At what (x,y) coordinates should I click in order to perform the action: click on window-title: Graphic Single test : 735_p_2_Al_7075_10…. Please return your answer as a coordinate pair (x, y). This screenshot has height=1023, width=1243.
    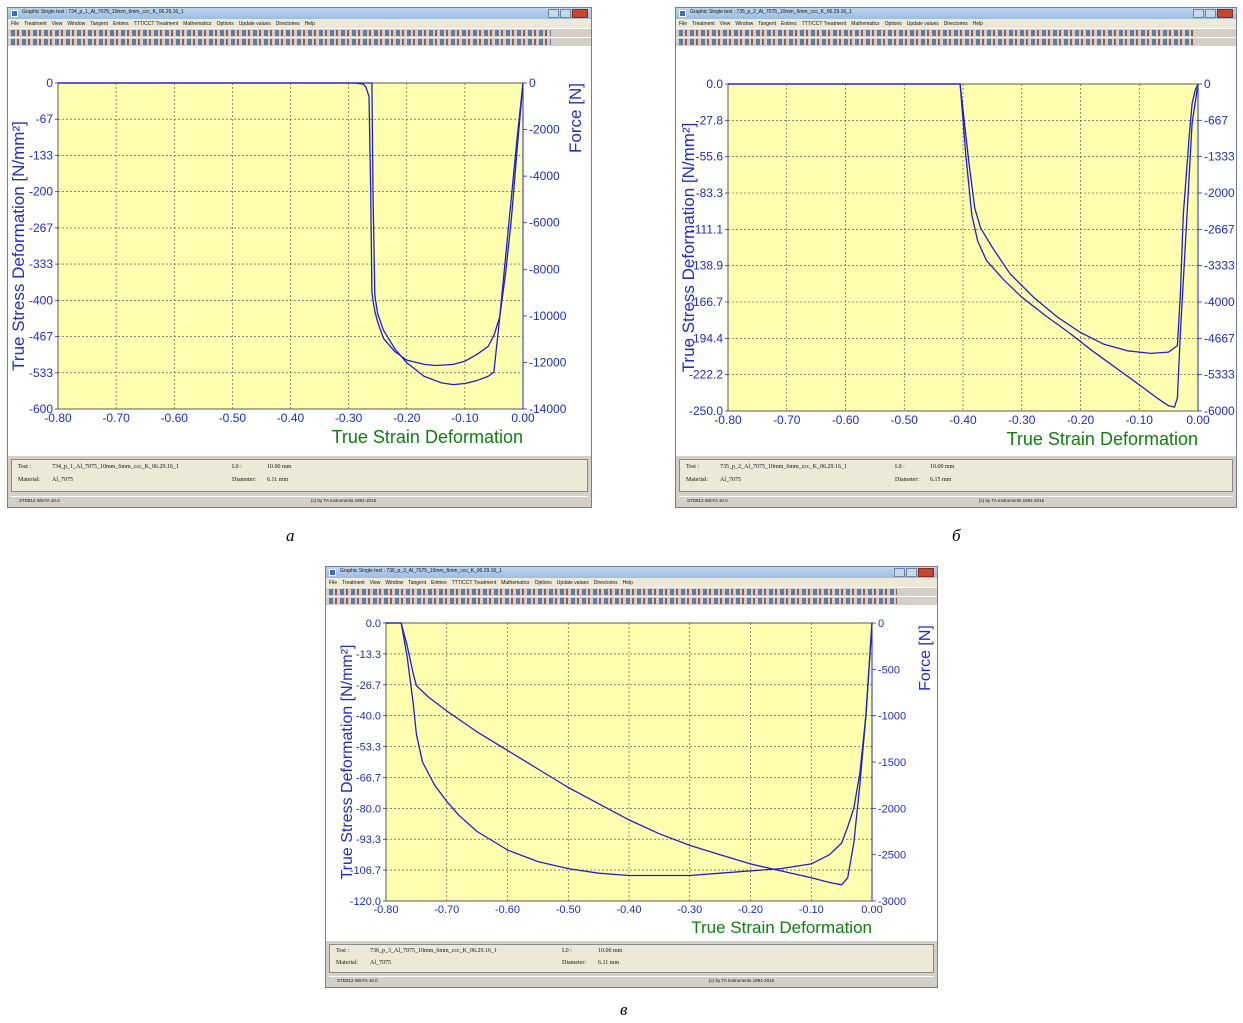
    Looking at the image, I should click on (771, 12).